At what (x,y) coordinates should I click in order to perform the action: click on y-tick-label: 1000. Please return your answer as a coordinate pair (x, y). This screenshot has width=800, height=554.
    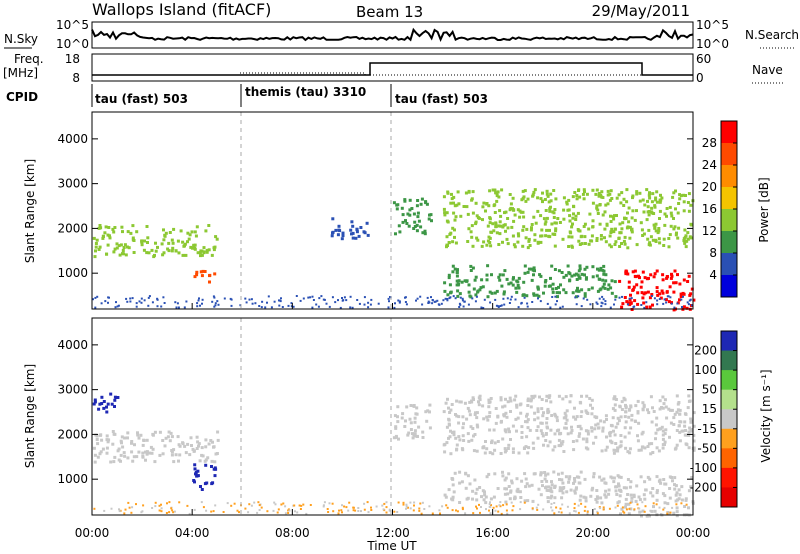
    Looking at the image, I should click on (72, 273).